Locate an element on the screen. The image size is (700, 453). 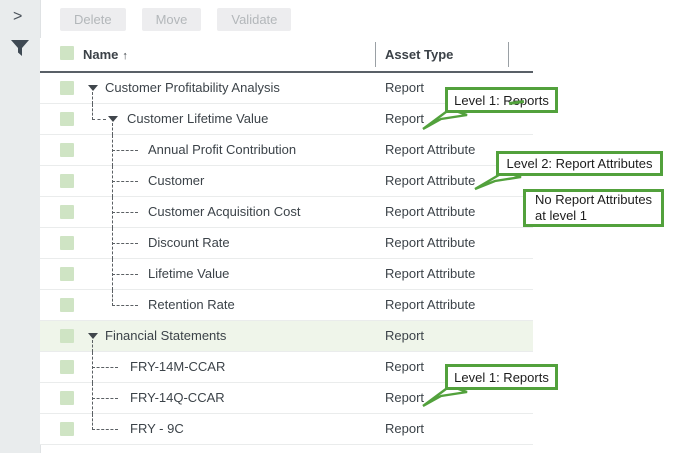
table-row: Customer Report Attribute is located at coordinates (286, 181).